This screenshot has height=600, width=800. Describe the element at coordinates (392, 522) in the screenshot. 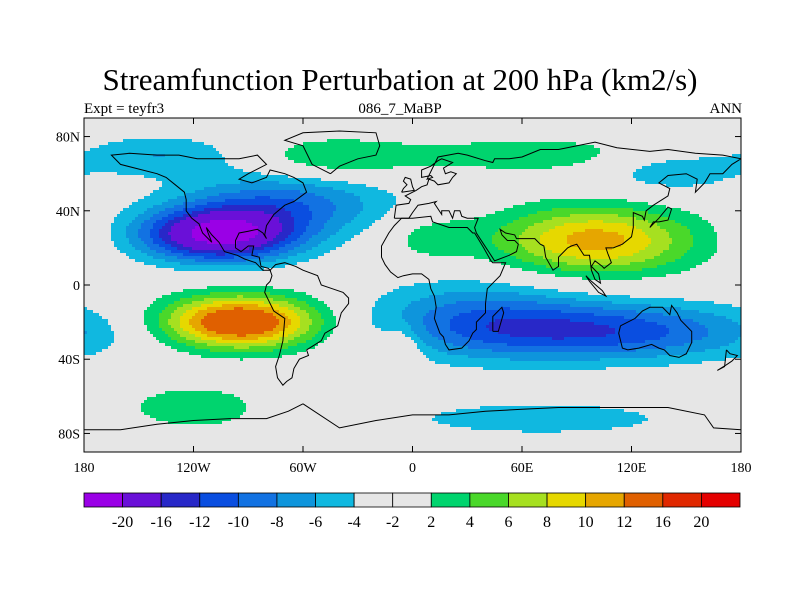

I see `colorbar-label: -2` at that location.